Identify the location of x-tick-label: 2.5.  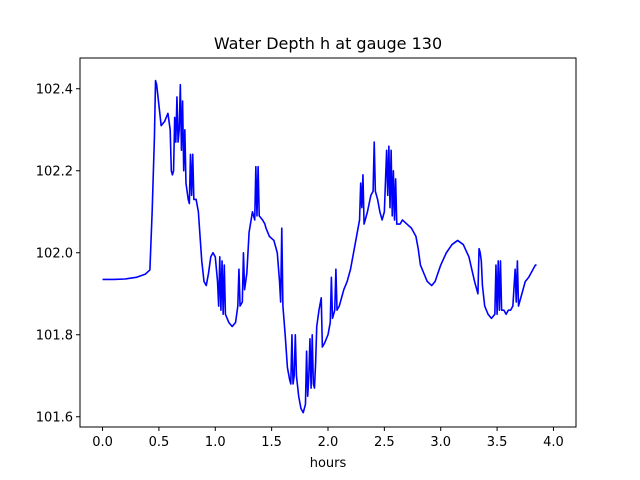
(384, 442).